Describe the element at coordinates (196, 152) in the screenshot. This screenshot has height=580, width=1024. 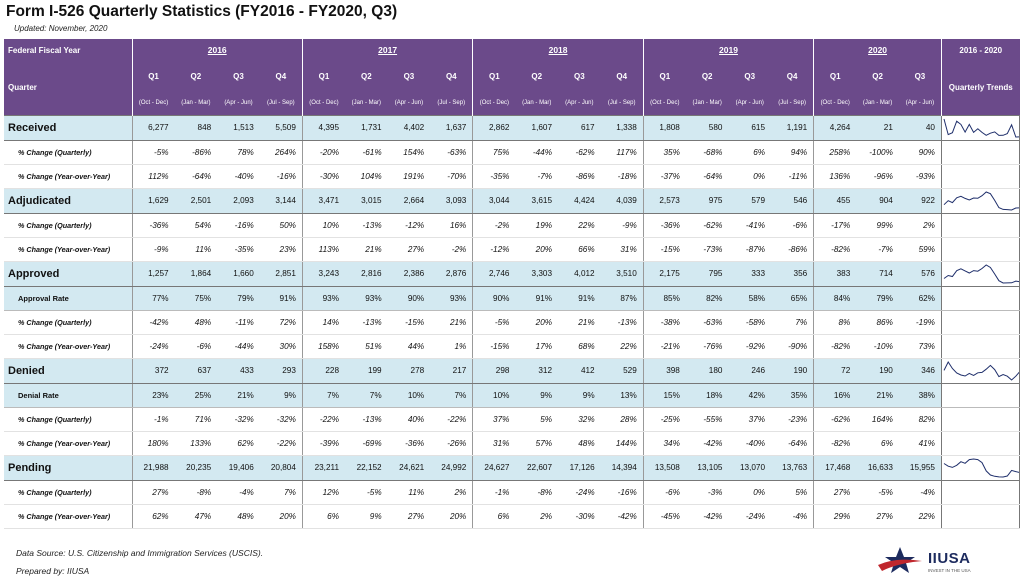
I see `table-cell: -86%` at that location.